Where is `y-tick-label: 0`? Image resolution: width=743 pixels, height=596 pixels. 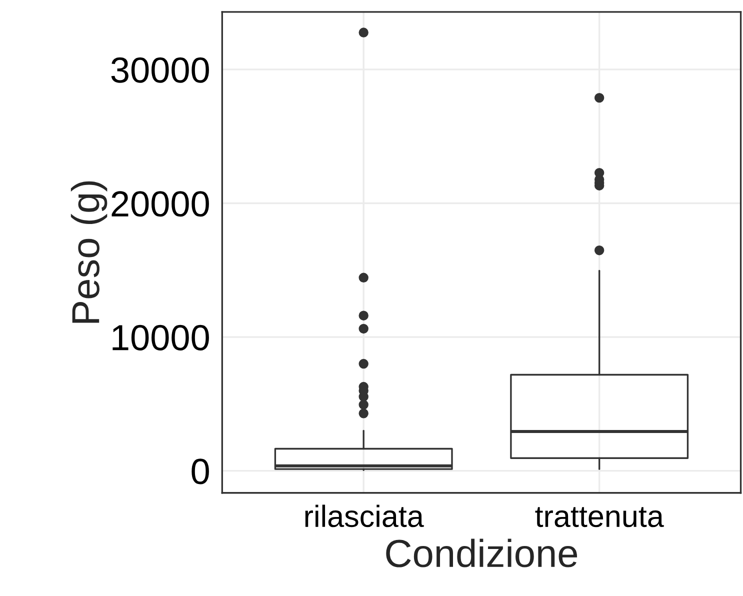
y-tick-label: 0 is located at coordinates (200, 471).